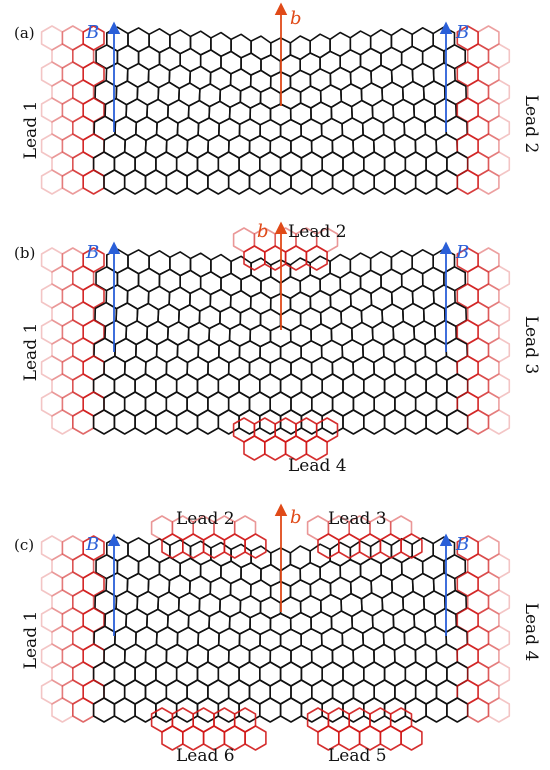  I want to click on field-label-b-c: b, so click(296, 517).